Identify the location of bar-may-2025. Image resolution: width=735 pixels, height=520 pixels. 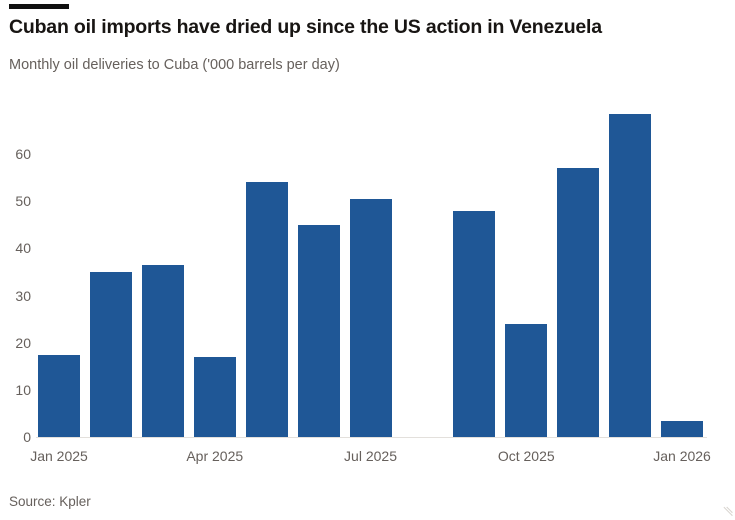
(266, 309).